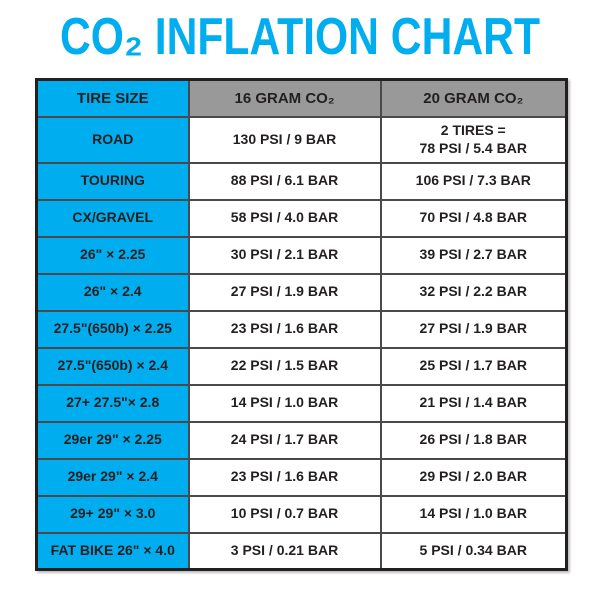  I want to click on header-tire-size: TIRE SIZE, so click(112, 98).